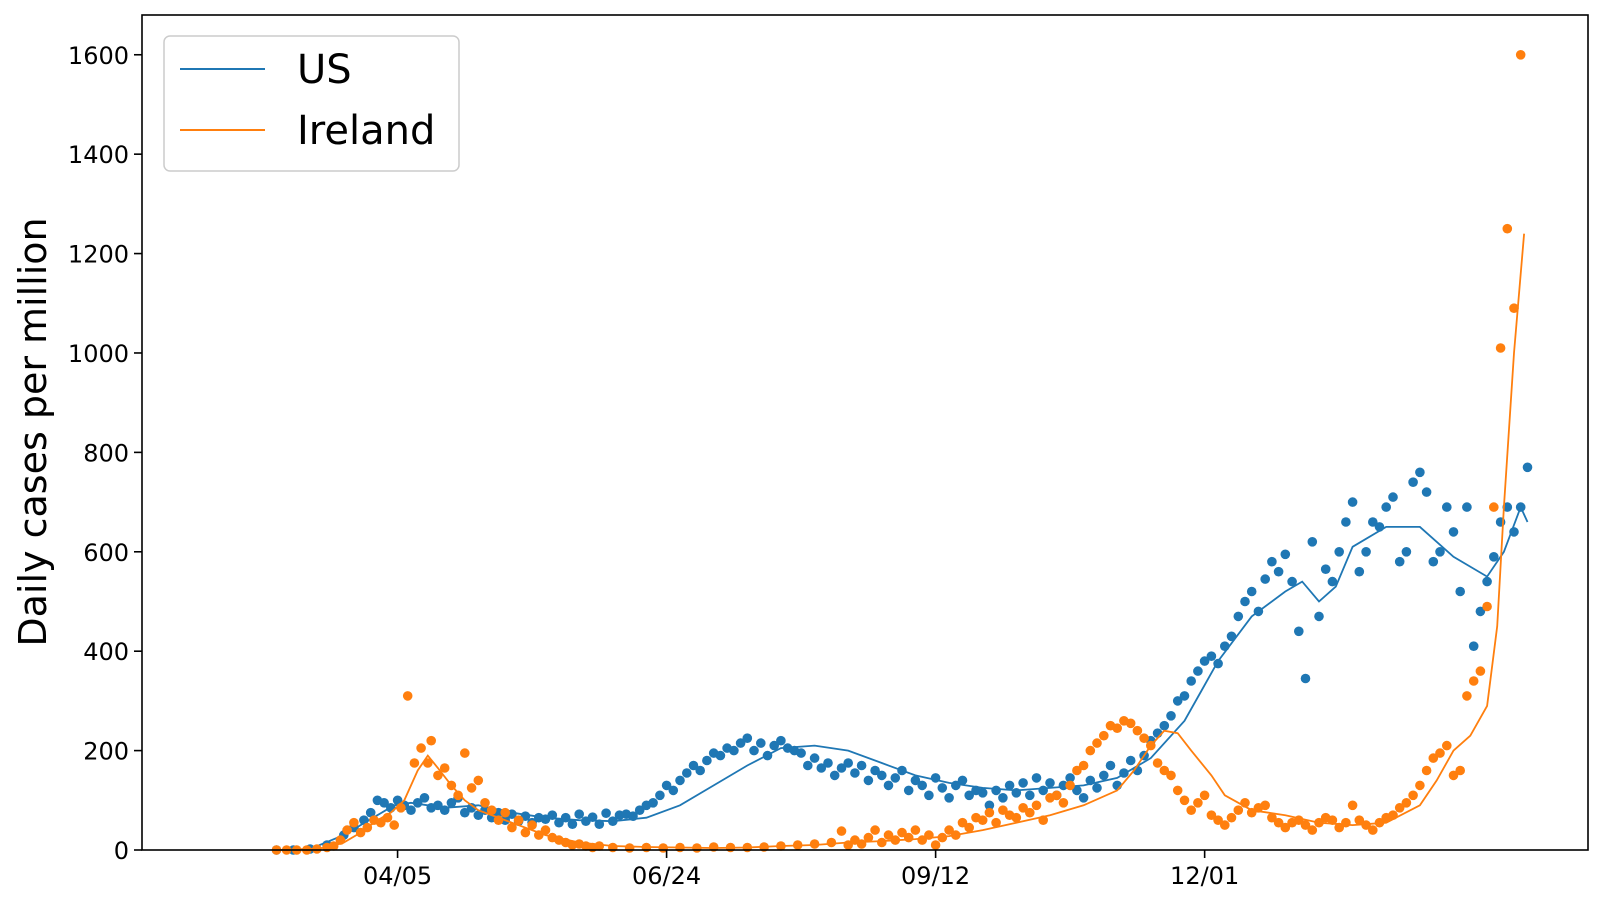 Image resolution: width=1600 pixels, height=900 pixels. I want to click on x-tick-label: 04/05, so click(397, 876).